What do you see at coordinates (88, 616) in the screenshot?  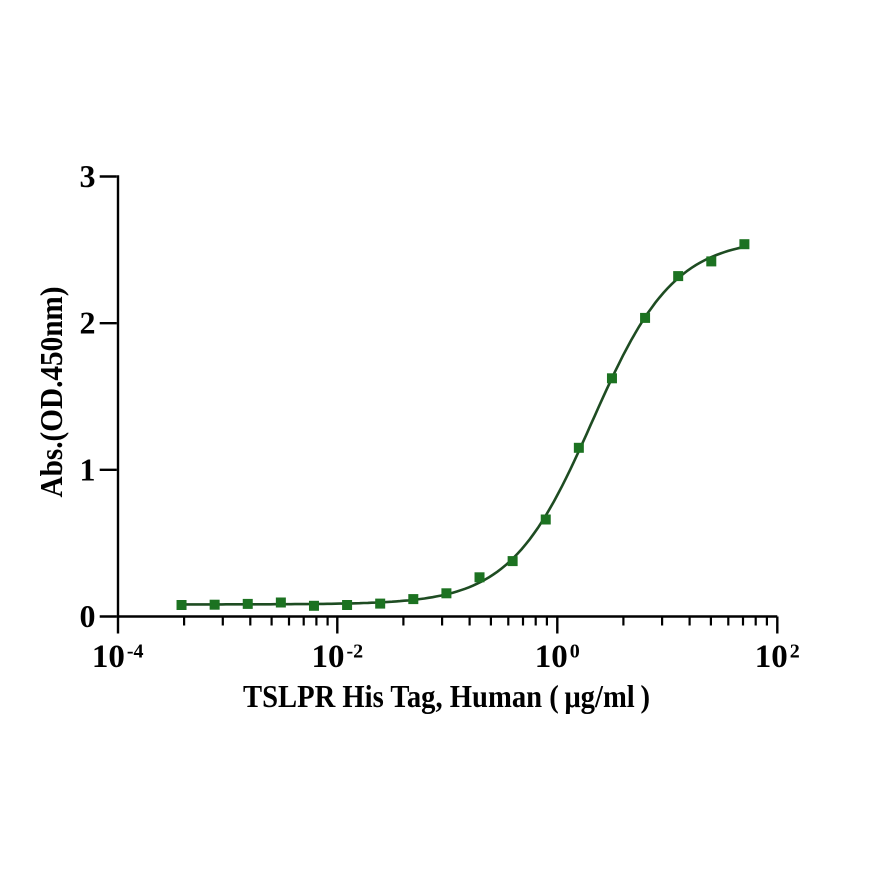 I see `svg-text: 0` at bounding box center [88, 616].